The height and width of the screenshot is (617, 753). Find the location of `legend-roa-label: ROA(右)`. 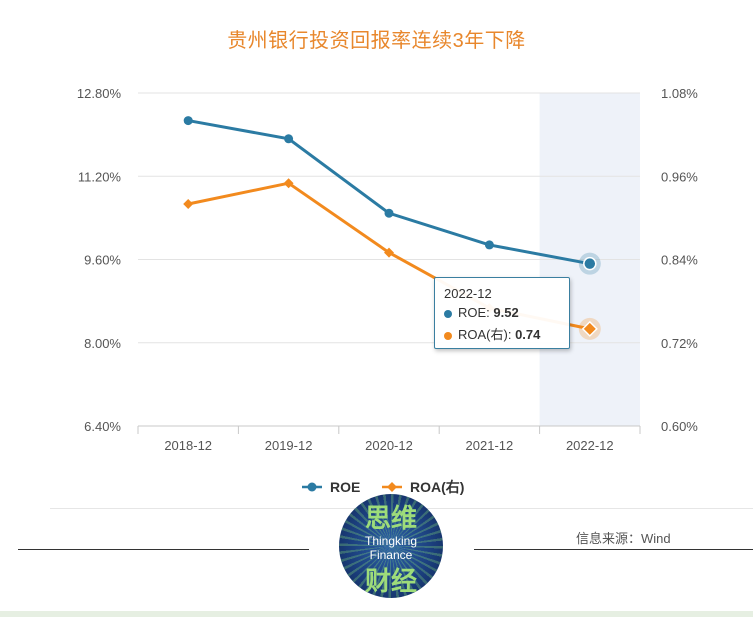

legend-roa-label: ROA(右) is located at coordinates (437, 487).